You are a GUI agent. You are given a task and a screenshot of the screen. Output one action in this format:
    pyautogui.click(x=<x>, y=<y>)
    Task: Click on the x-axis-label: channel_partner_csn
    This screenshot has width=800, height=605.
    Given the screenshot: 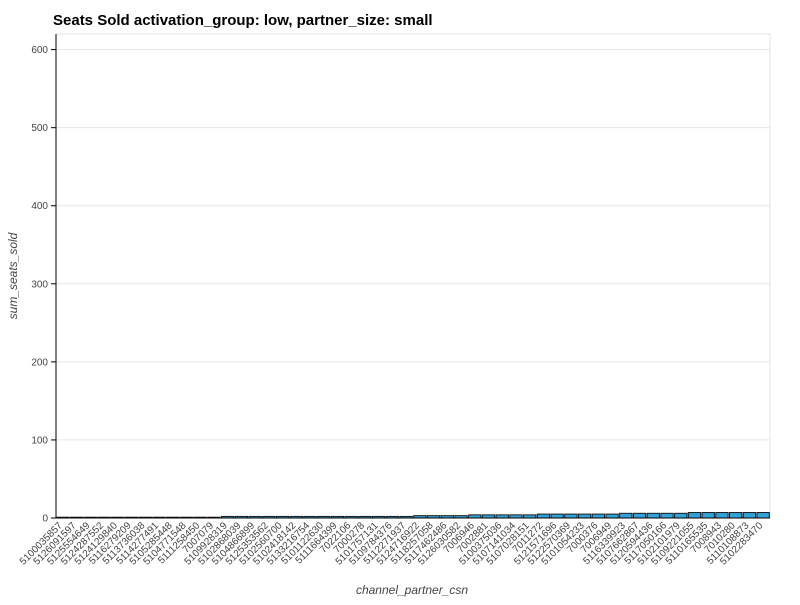 What is the action you would take?
    pyautogui.click(x=412, y=590)
    